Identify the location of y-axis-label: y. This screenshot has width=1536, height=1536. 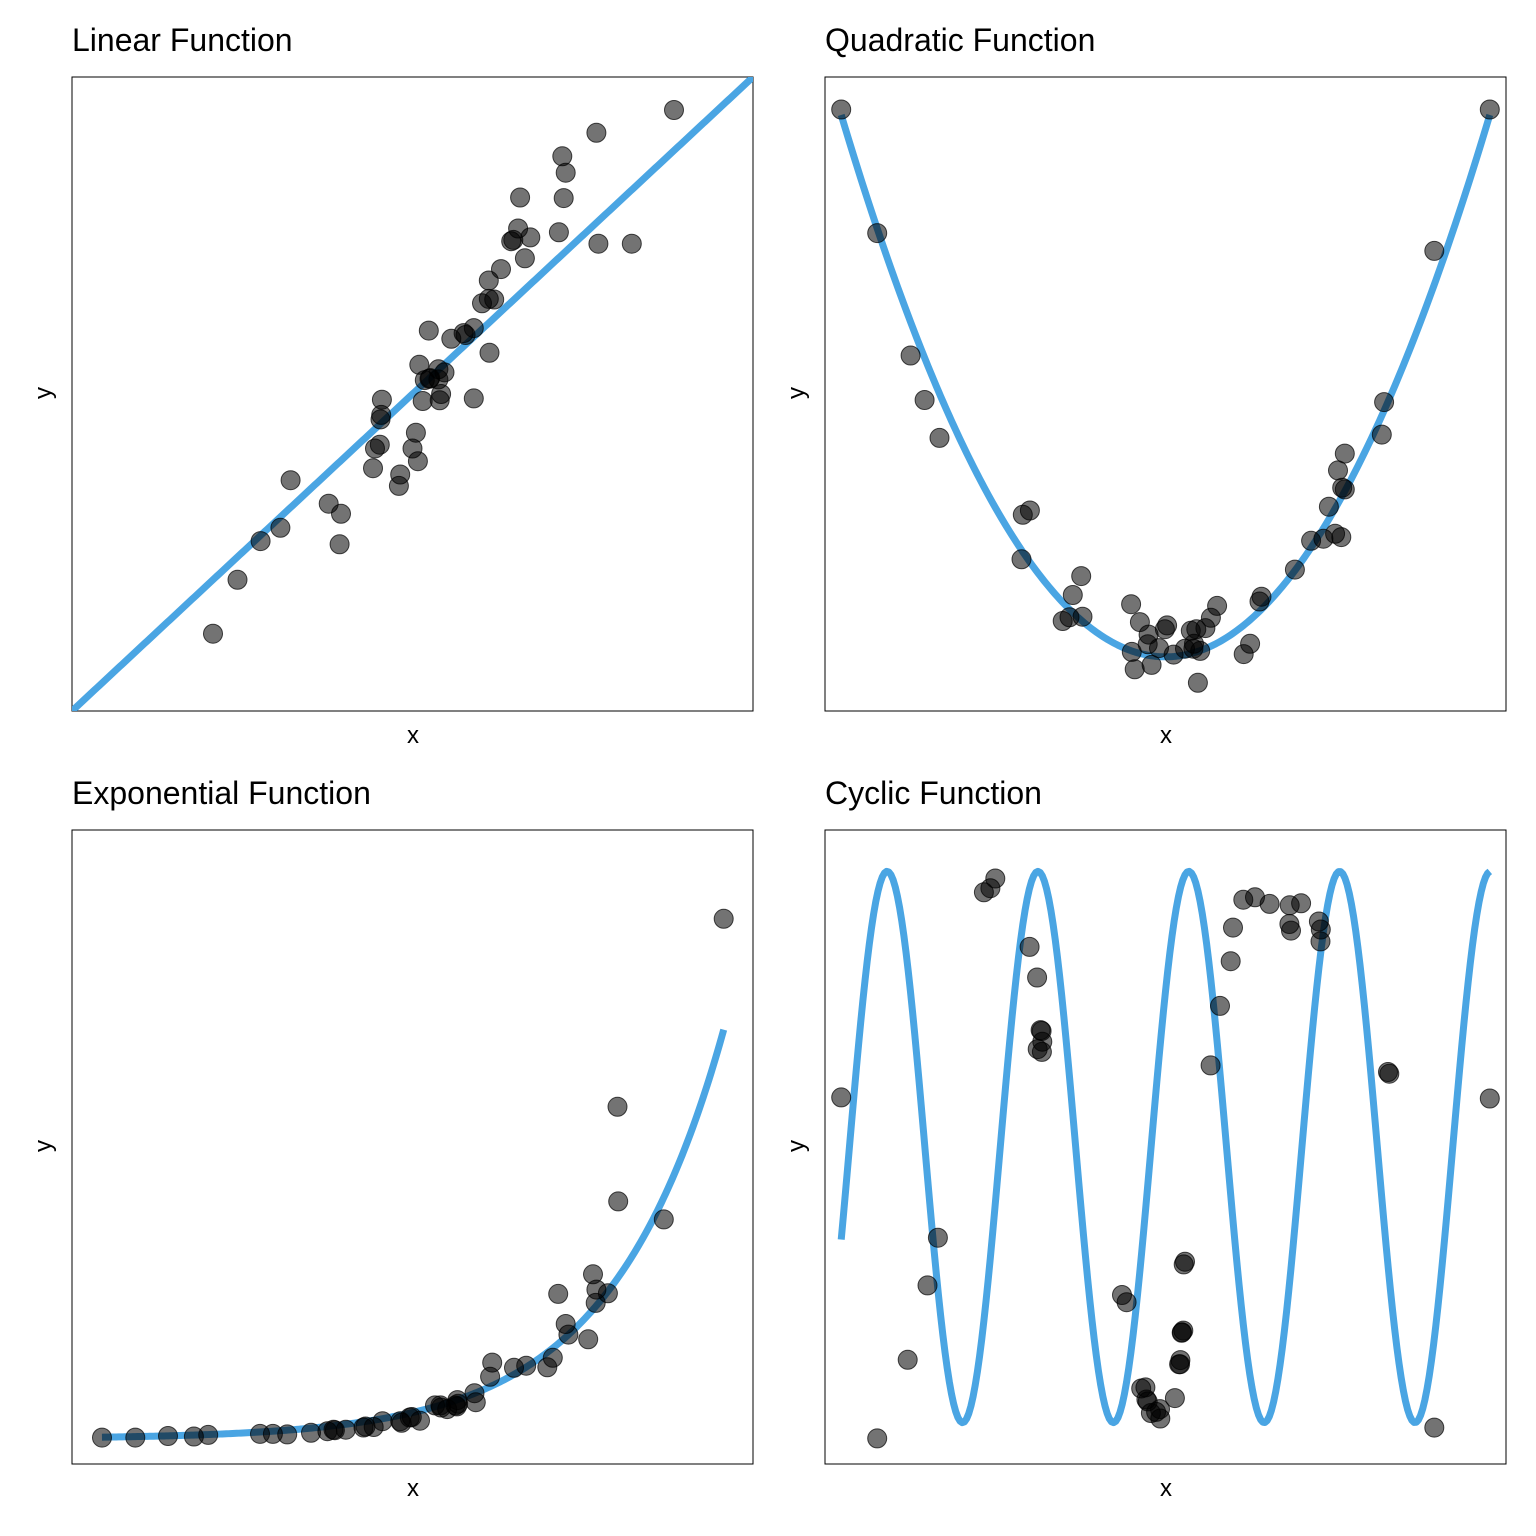
(43, 393).